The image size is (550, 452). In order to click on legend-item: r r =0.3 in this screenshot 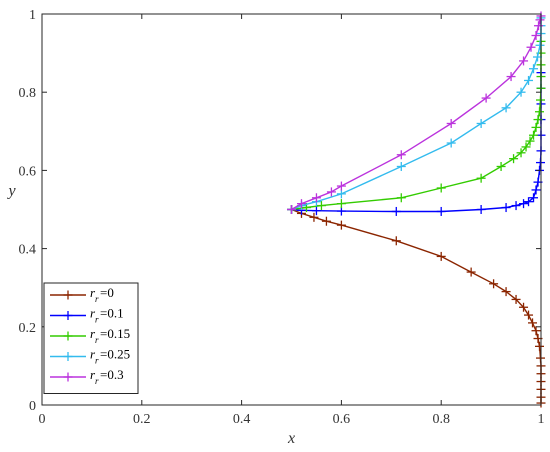, I will do `click(87, 376)`.